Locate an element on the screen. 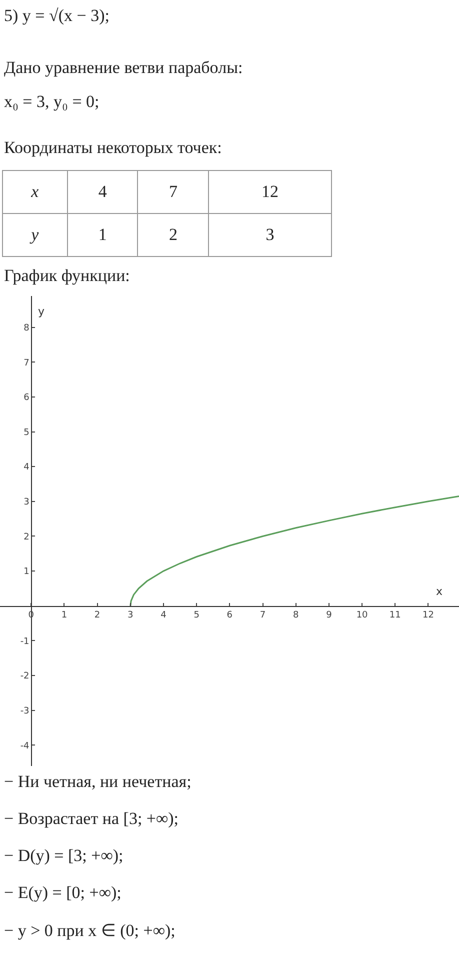 The width and height of the screenshot is (459, 966). y-tick-label: 1 is located at coordinates (27, 572).